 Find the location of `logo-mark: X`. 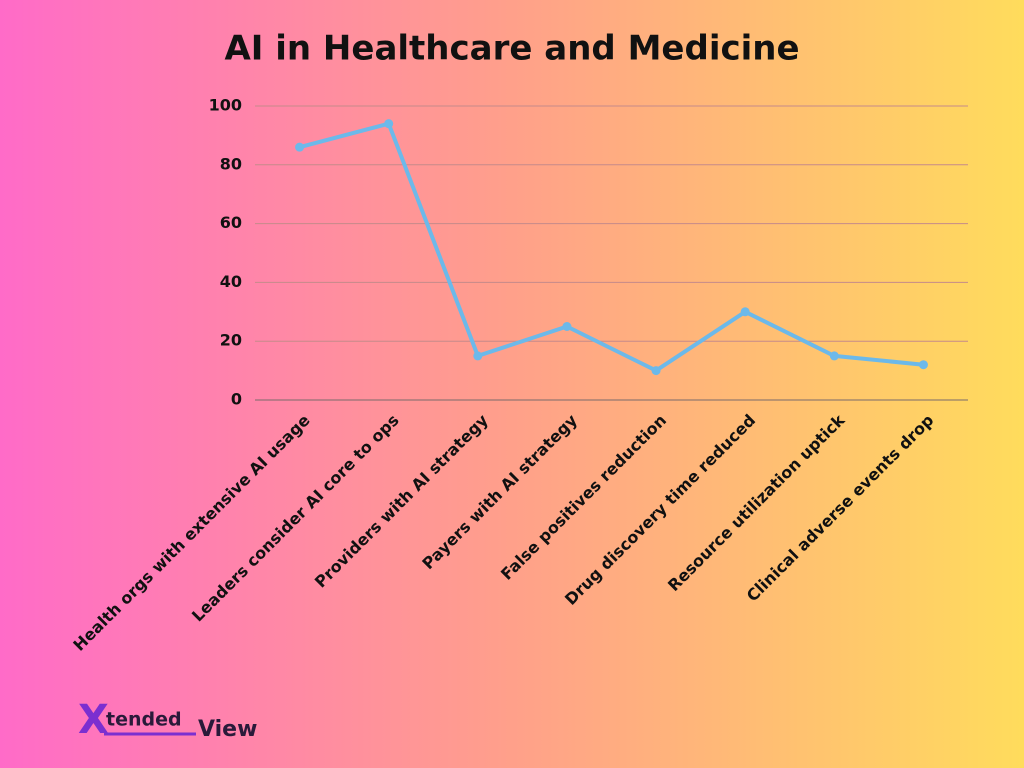

logo-mark: X is located at coordinates (93, 720).